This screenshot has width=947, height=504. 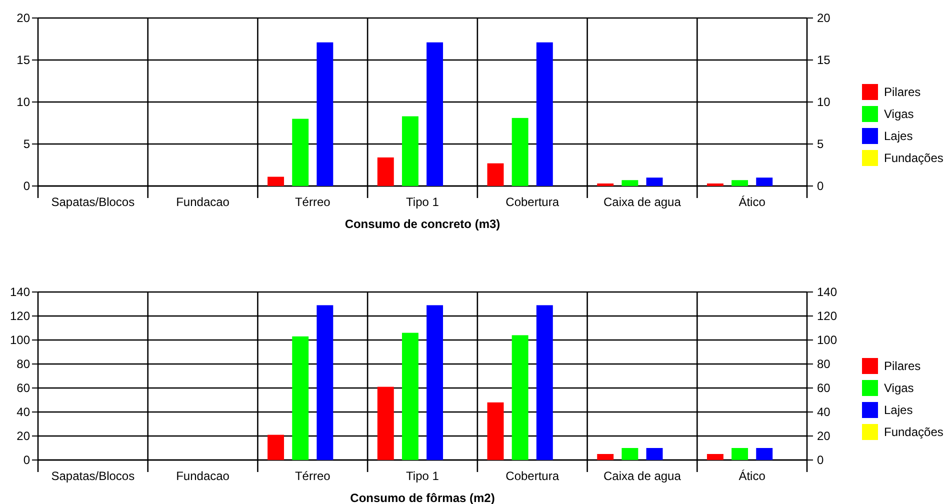 I want to click on y-tick-label: 5, so click(x=26, y=144).